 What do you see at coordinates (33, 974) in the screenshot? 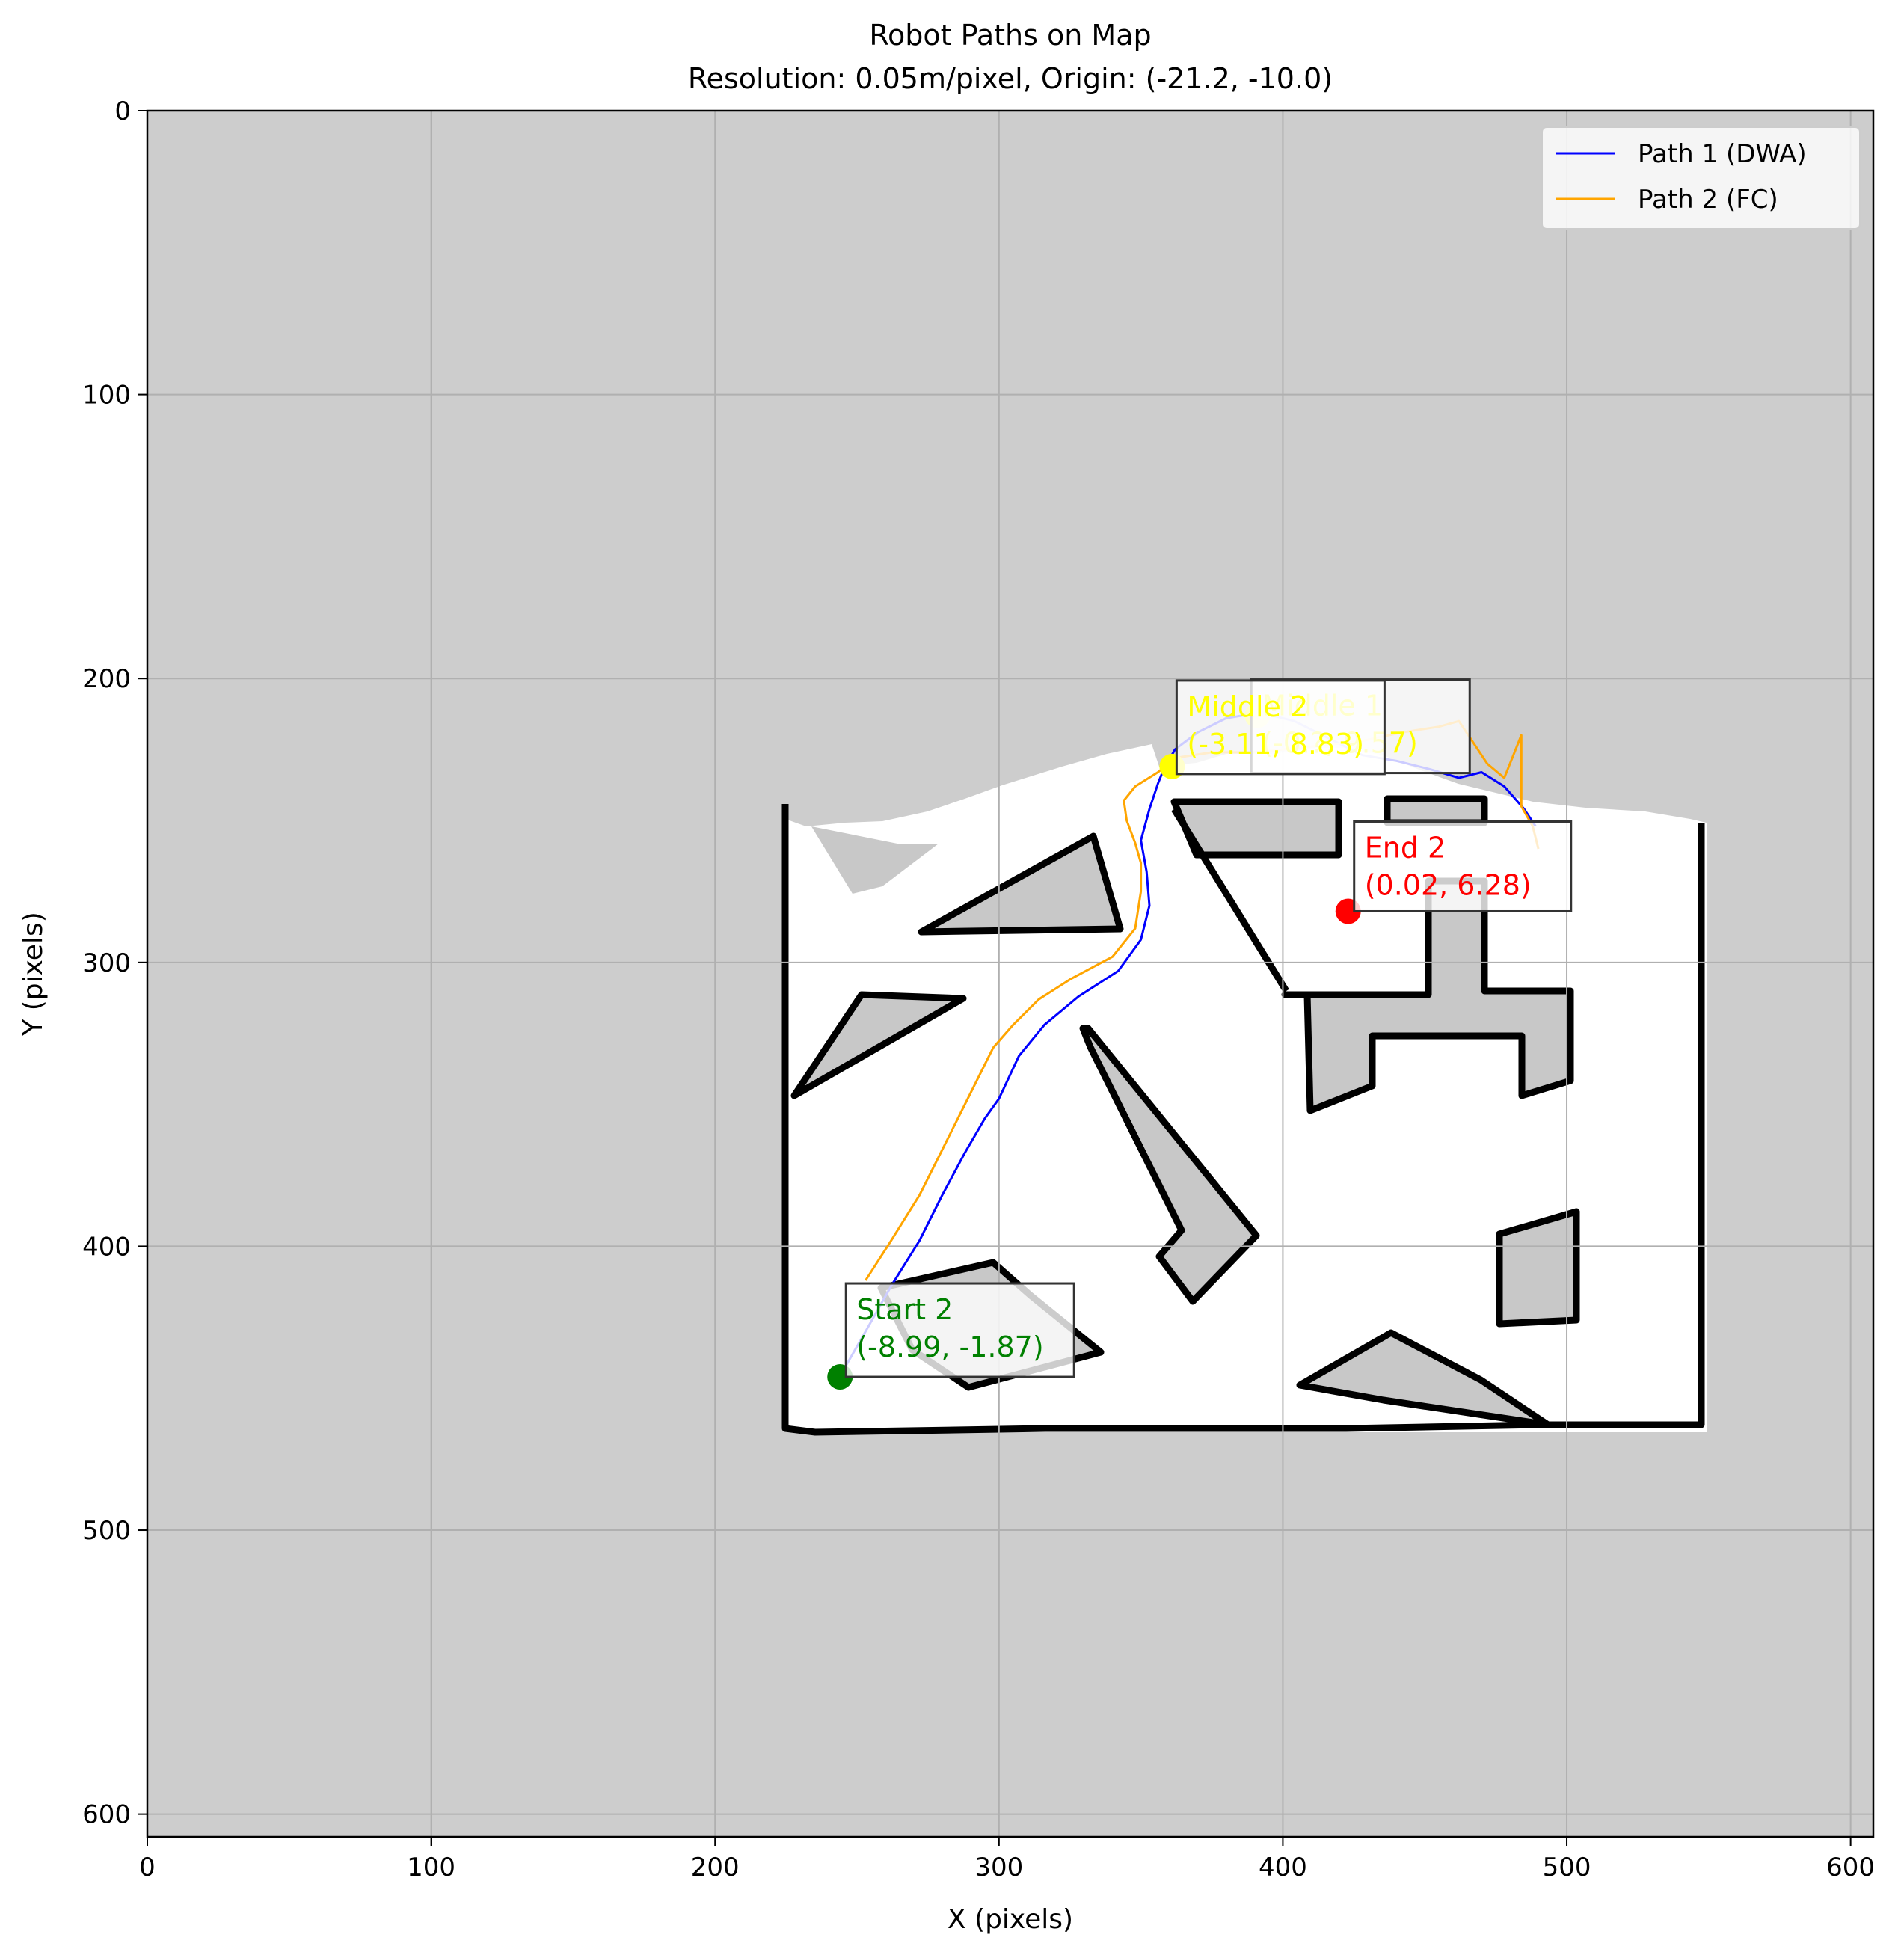
I see `y-axis-label: Y (pixels)` at bounding box center [33, 974].